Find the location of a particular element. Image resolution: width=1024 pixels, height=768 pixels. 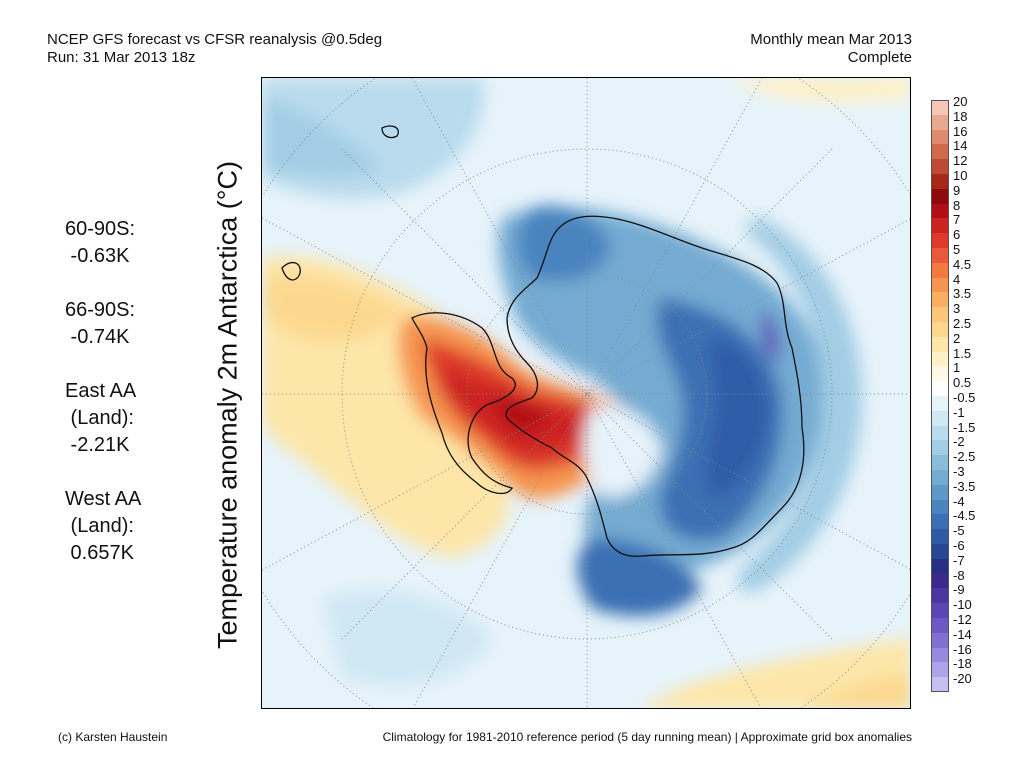

colorbar-tick-label: 10 is located at coordinates (960, 175).